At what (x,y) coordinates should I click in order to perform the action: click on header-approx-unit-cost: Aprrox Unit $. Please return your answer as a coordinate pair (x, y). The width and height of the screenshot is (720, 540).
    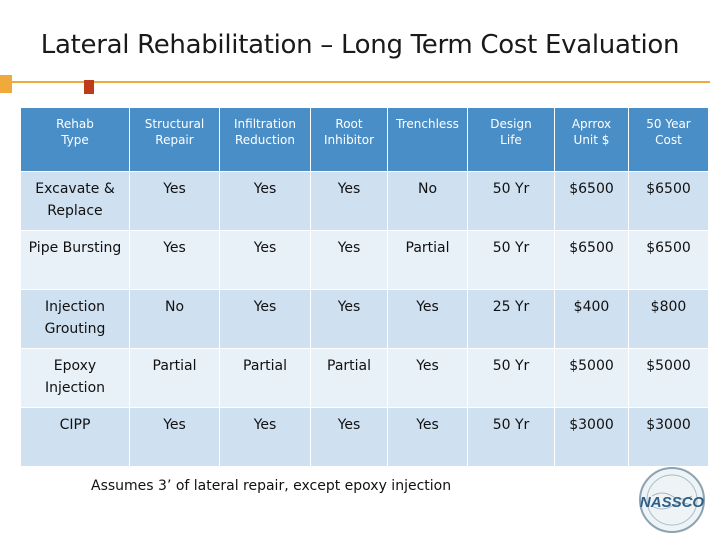
    Looking at the image, I should click on (591, 139).